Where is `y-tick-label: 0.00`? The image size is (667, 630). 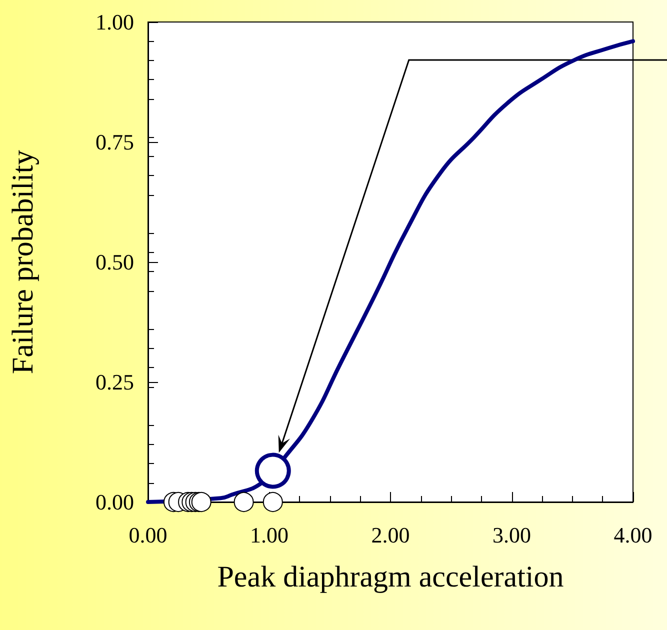
y-tick-label: 0.00 is located at coordinates (115, 502).